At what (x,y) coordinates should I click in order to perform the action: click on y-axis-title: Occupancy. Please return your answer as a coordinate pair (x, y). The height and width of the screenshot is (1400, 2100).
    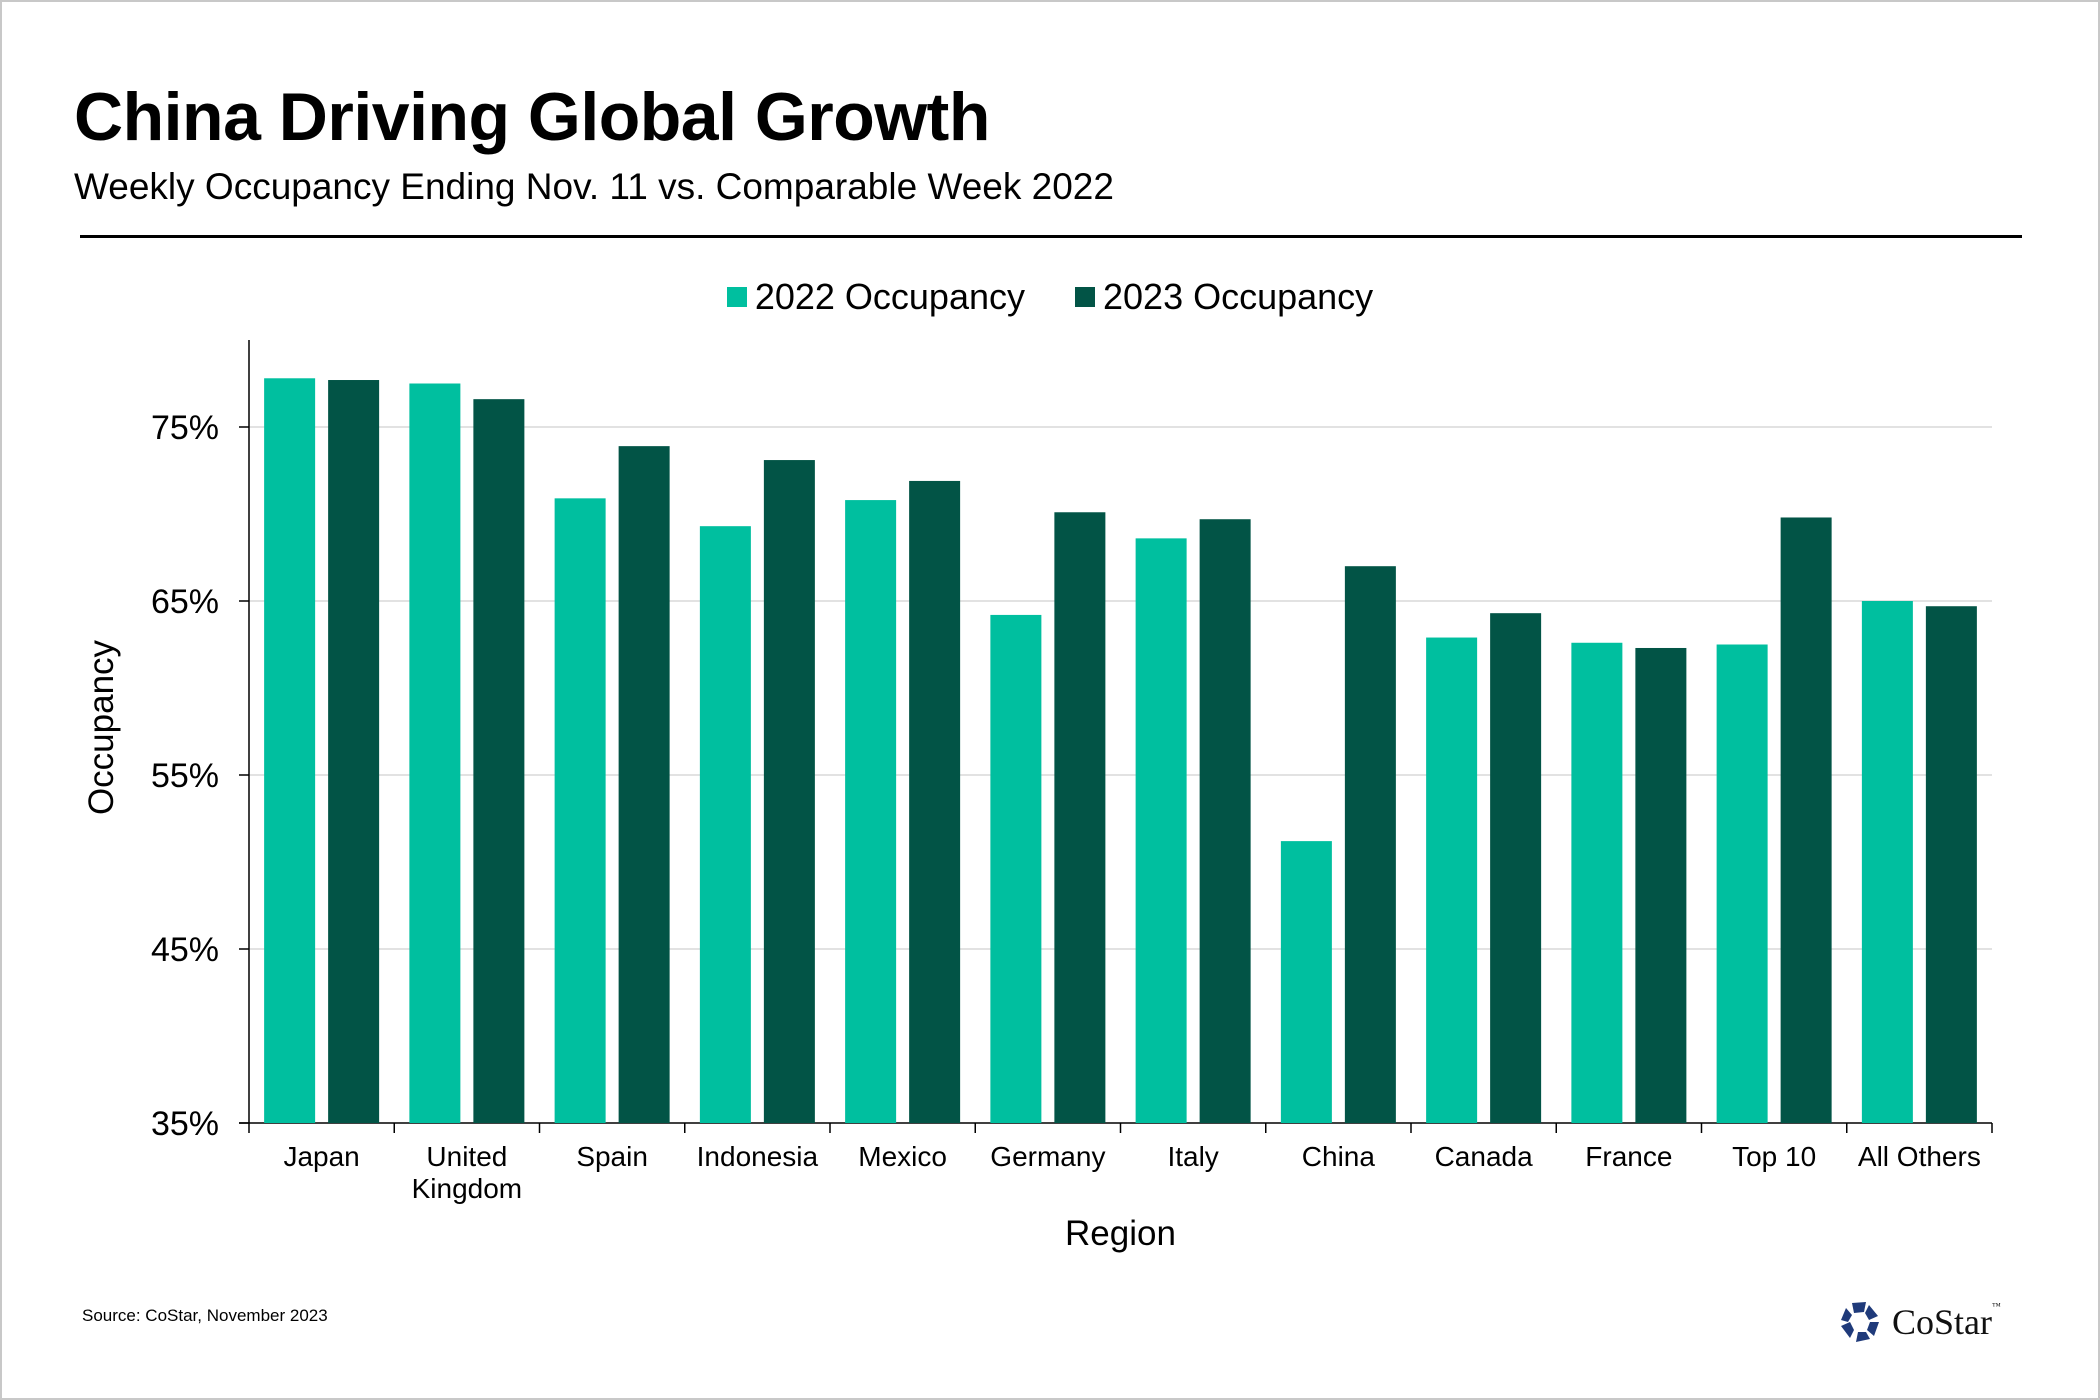
    Looking at the image, I should click on (101, 727).